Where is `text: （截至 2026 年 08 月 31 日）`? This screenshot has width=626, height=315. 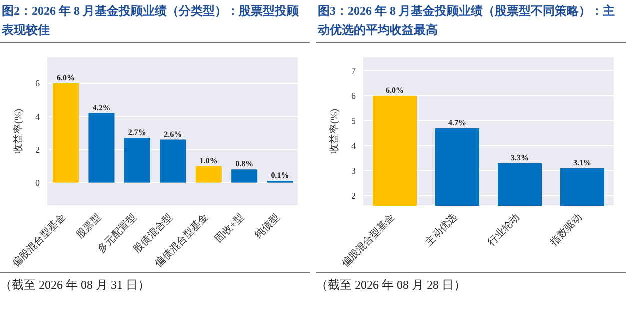 text: （截至 2026 年 08 月 31 日） is located at coordinates (75, 285).